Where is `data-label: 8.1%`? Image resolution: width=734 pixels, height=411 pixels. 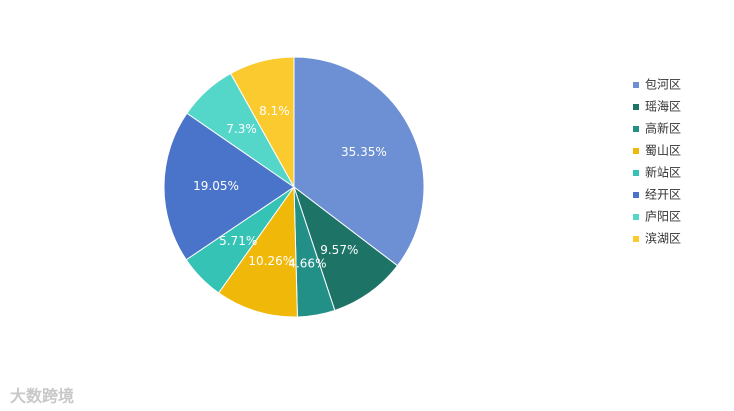 data-label: 8.1% is located at coordinates (274, 111).